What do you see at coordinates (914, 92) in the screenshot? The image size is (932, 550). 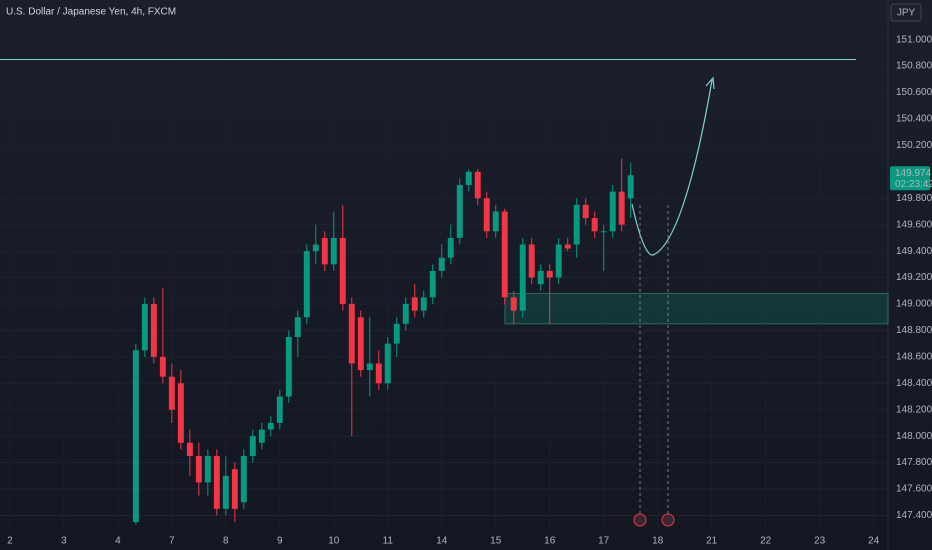 I see `y-tick-label: 150.600` at bounding box center [914, 92].